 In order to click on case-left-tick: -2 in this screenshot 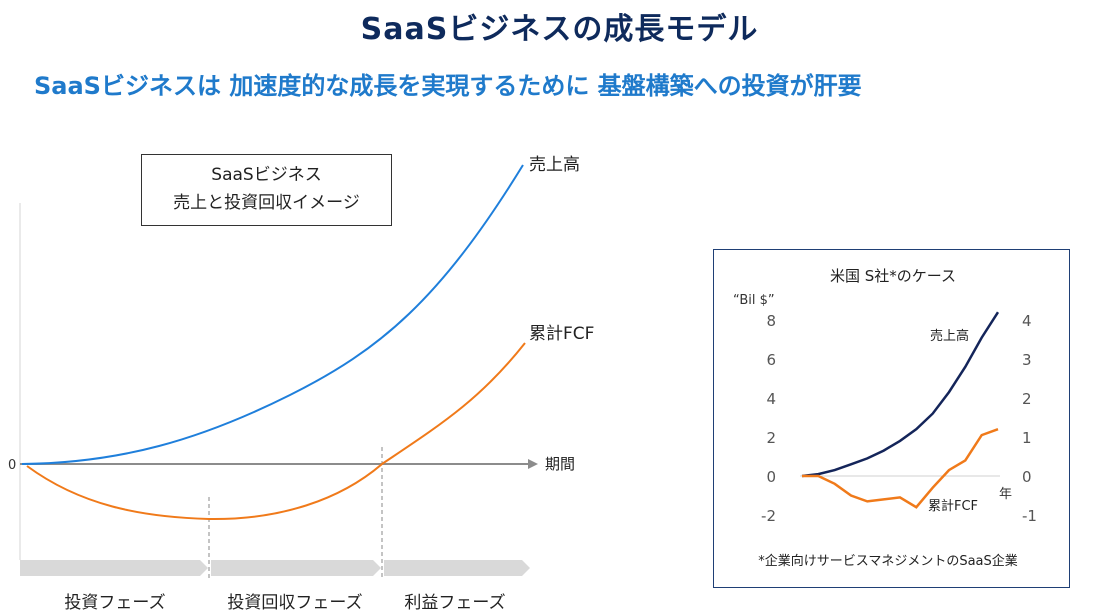, I will do `click(768, 516)`.